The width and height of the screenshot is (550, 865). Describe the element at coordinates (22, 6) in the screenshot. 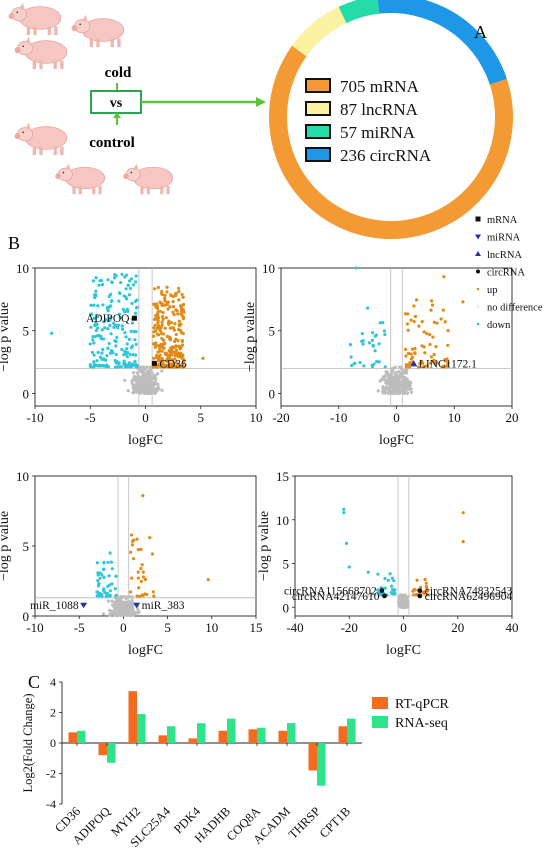

I see `pig-ear` at that location.